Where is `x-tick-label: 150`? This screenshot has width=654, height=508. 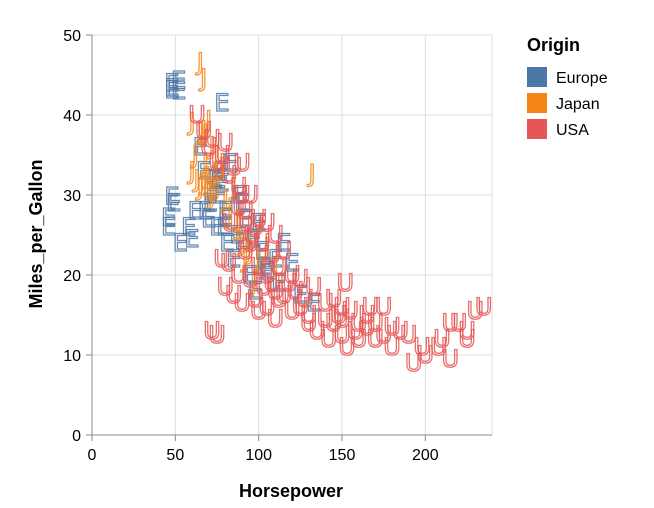 x-tick-label: 150 is located at coordinates (342, 455).